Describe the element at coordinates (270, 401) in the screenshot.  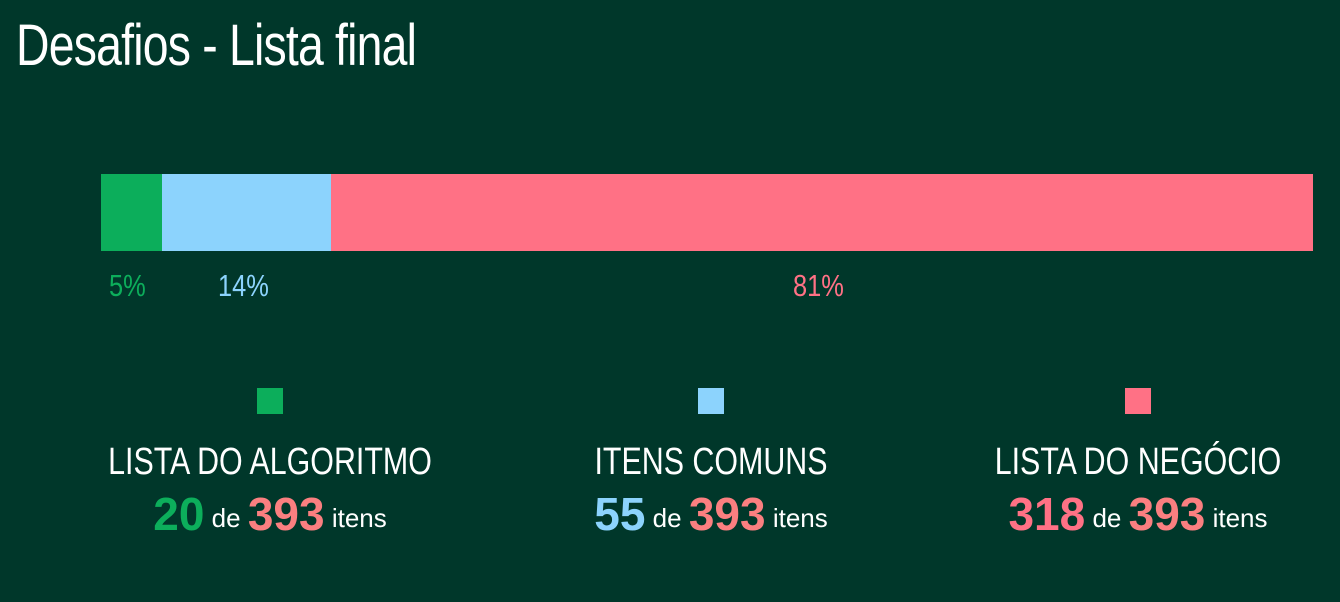
I see `legend-swatch-algoritmo` at that location.